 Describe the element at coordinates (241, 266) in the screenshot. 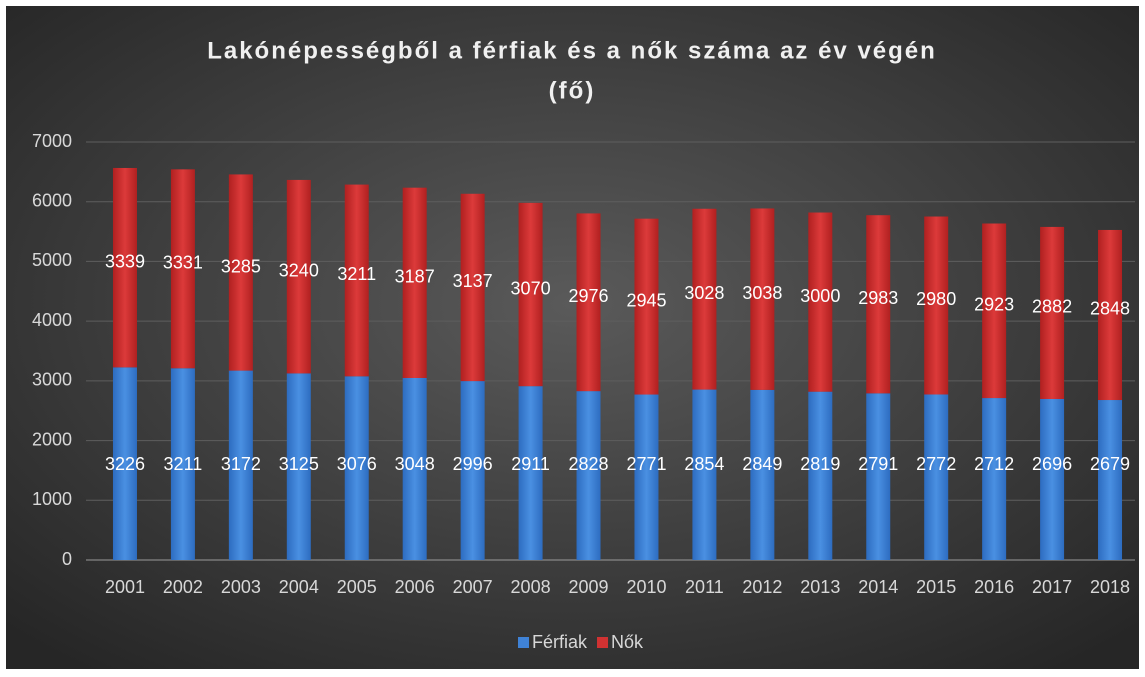

I see `data-label: 3285` at that location.